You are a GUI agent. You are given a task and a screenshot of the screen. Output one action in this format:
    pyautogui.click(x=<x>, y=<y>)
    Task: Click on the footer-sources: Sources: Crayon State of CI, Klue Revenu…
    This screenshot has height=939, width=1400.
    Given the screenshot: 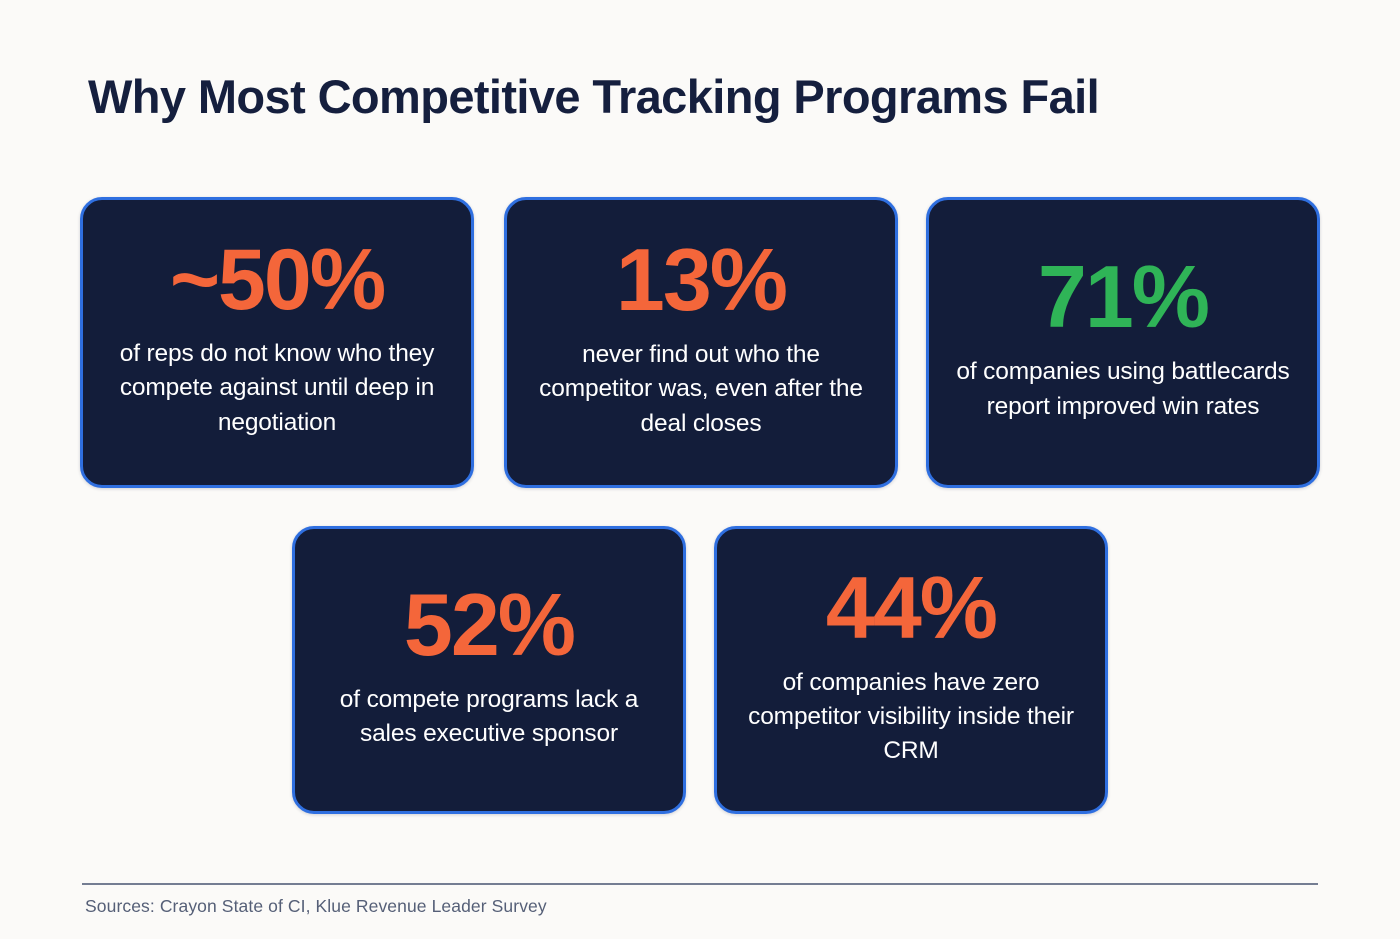 What is the action you would take?
    pyautogui.click(x=316, y=906)
    